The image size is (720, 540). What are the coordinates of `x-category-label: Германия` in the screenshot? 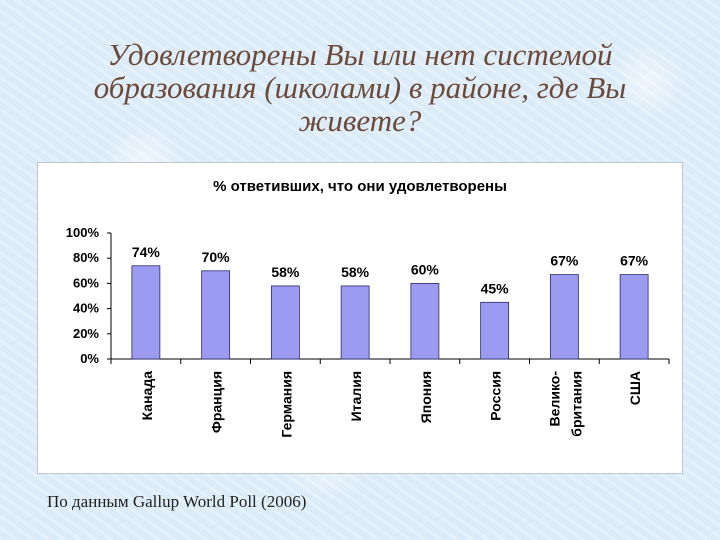 It's located at (286, 404).